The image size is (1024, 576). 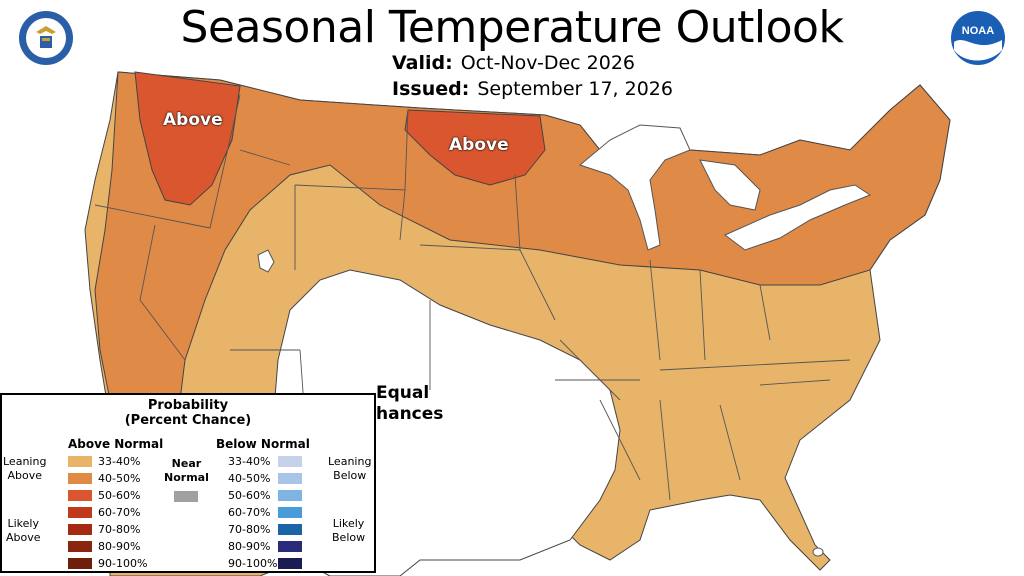 What do you see at coordinates (249, 546) in the screenshot?
I see `legend-label-below-6: 80-90%` at bounding box center [249, 546].